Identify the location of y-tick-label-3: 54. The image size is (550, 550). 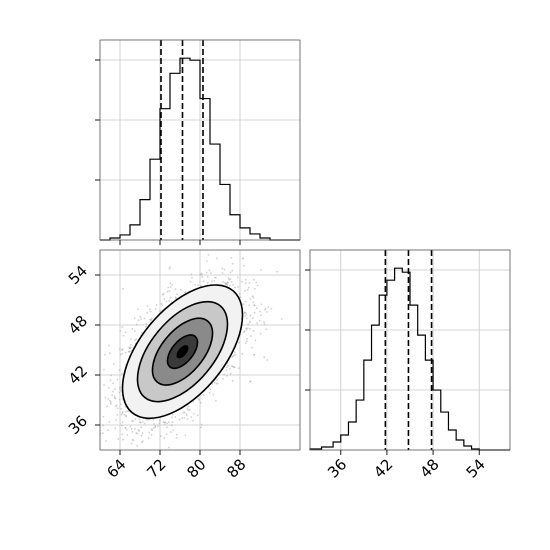
(78, 275).